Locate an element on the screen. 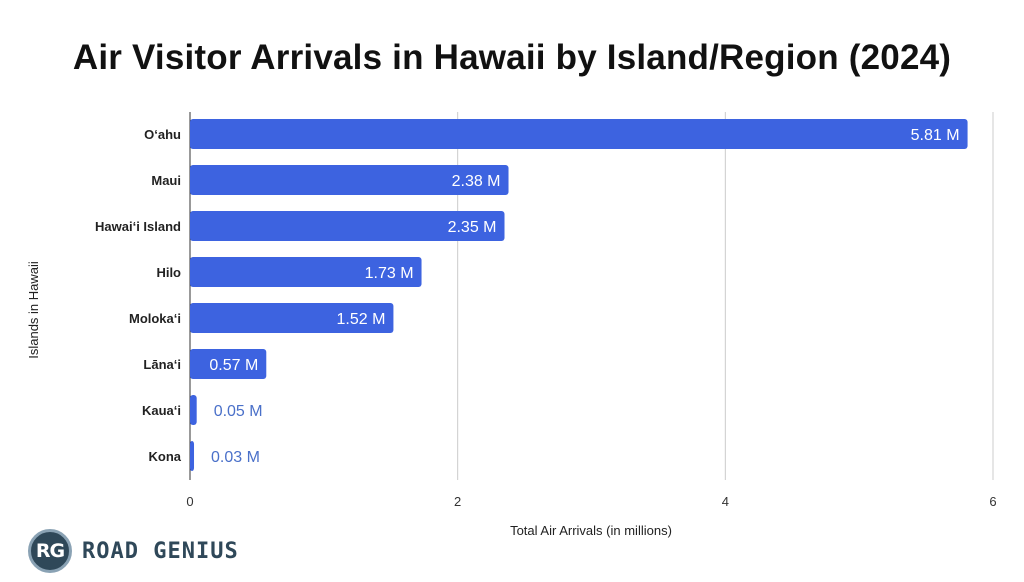 The width and height of the screenshot is (1024, 582). category-label: Kaua‘i is located at coordinates (161, 410).